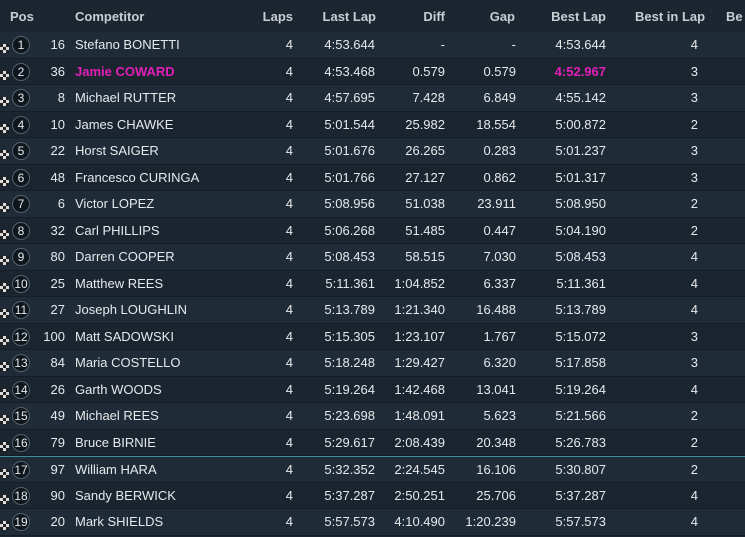 The image size is (745, 537). Describe the element at coordinates (127, 44) in the screenshot. I see `competitor: Stefano BONETTI` at that location.